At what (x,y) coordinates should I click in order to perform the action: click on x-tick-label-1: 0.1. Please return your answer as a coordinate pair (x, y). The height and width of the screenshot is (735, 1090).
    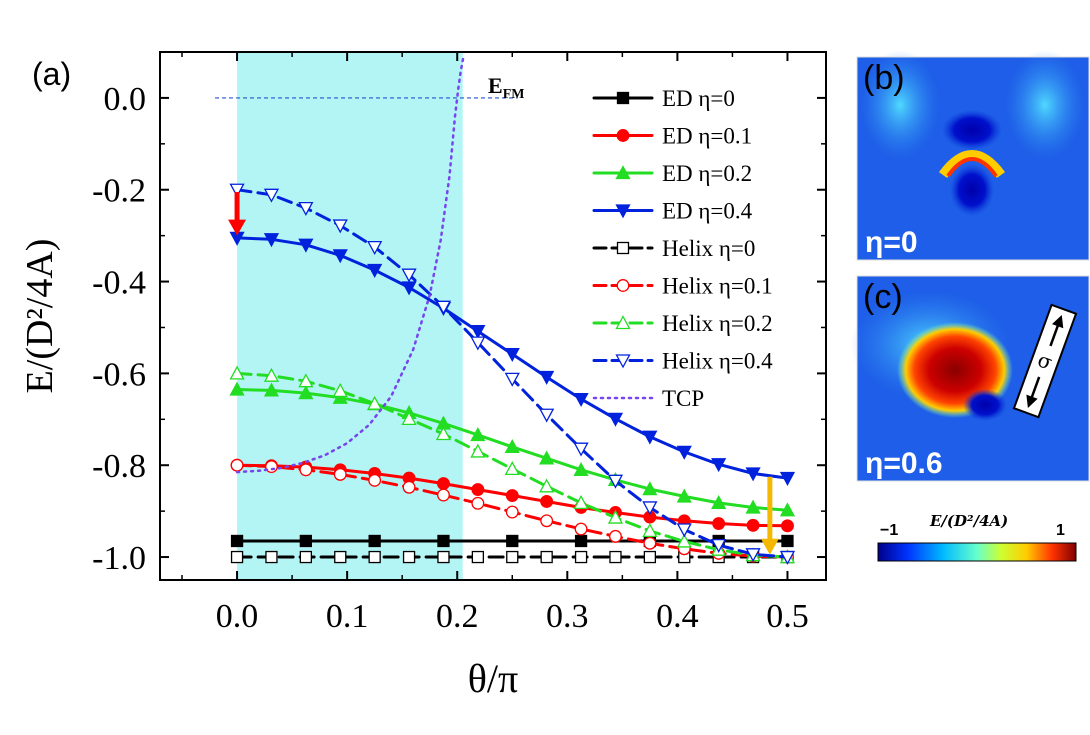
    Looking at the image, I should click on (347, 616).